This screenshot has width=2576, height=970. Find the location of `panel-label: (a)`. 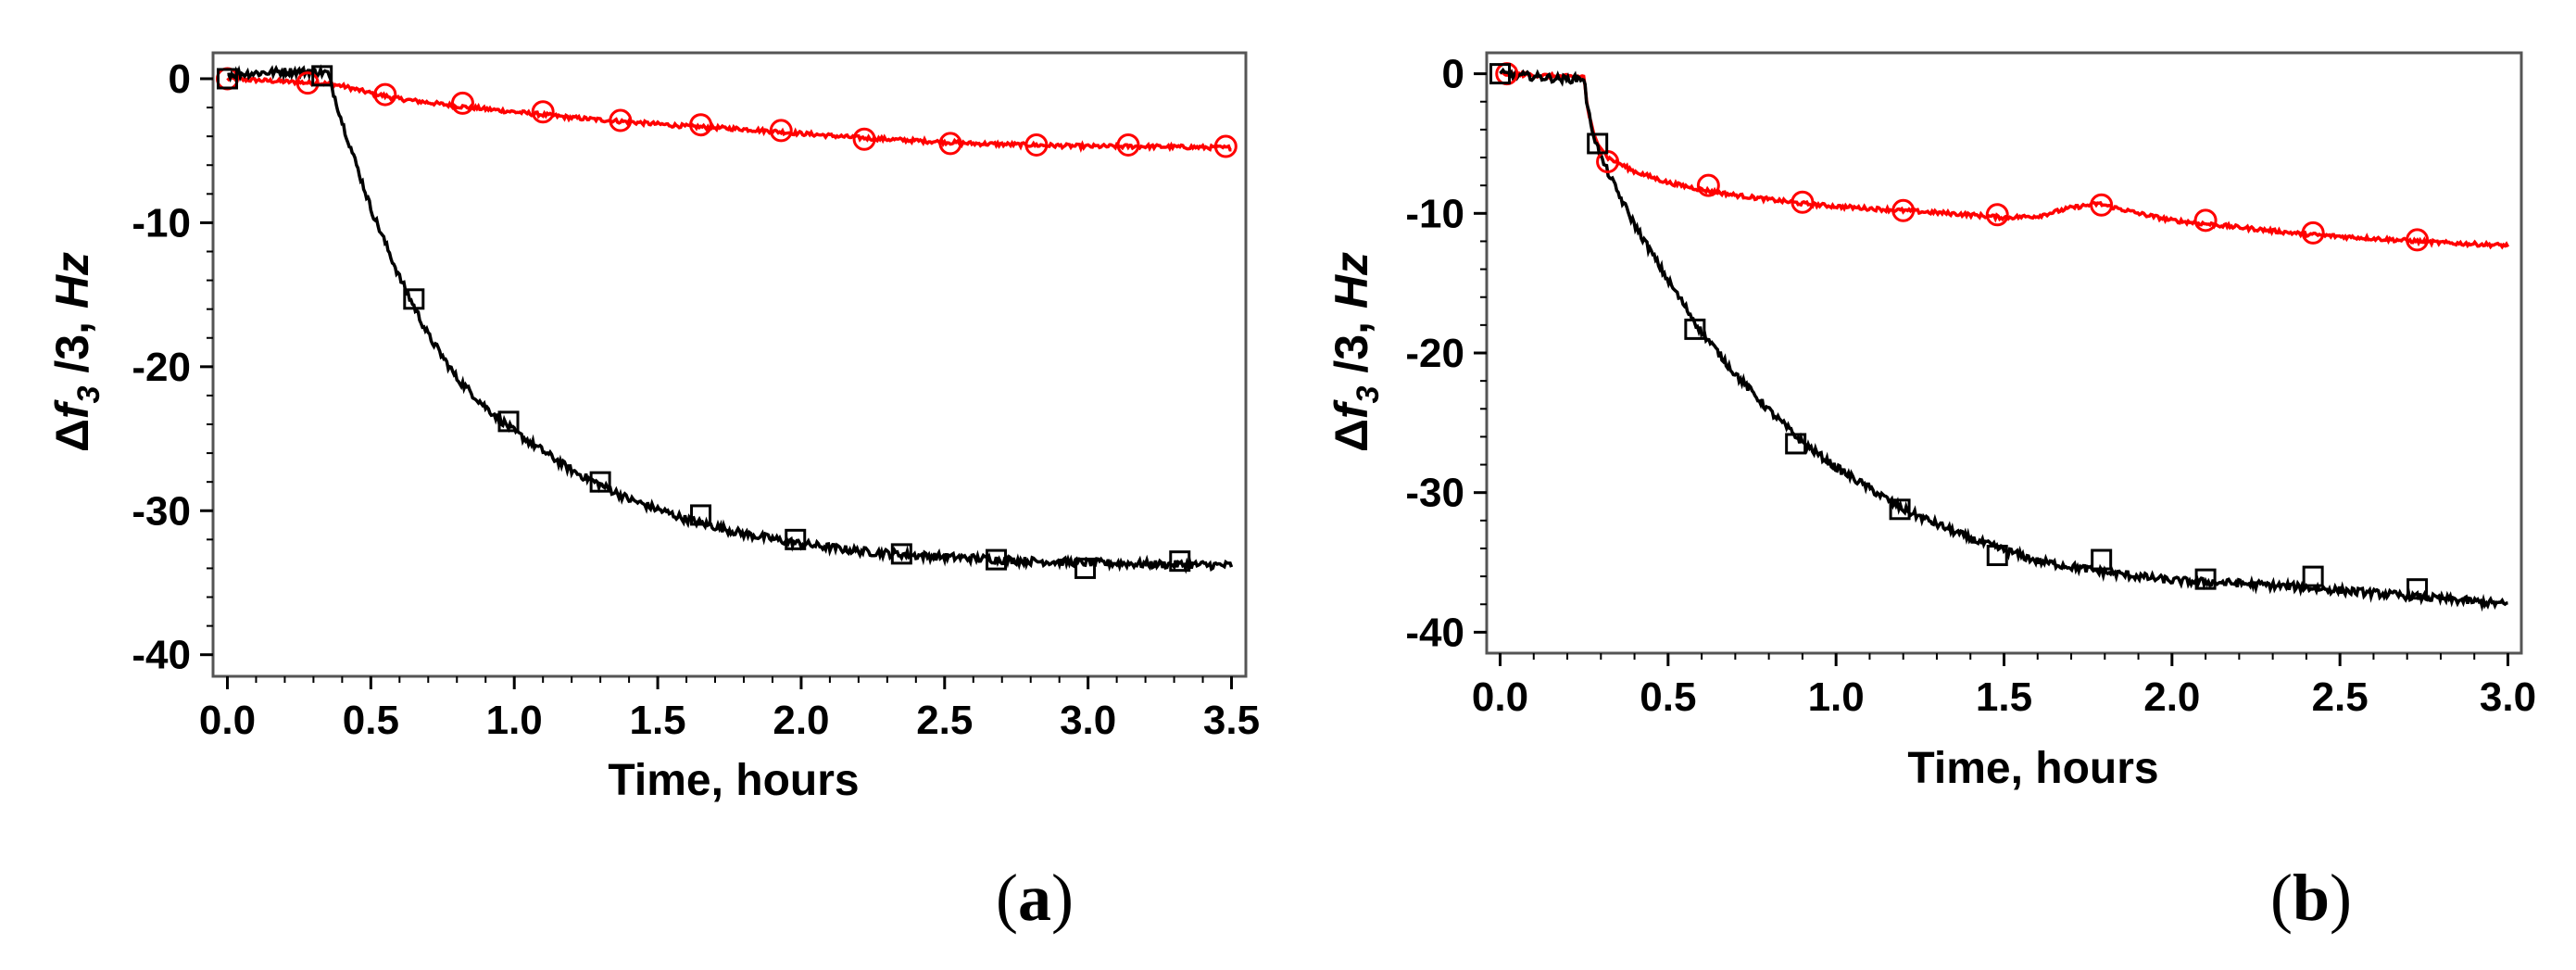

panel-label: (a) is located at coordinates (1035, 898).